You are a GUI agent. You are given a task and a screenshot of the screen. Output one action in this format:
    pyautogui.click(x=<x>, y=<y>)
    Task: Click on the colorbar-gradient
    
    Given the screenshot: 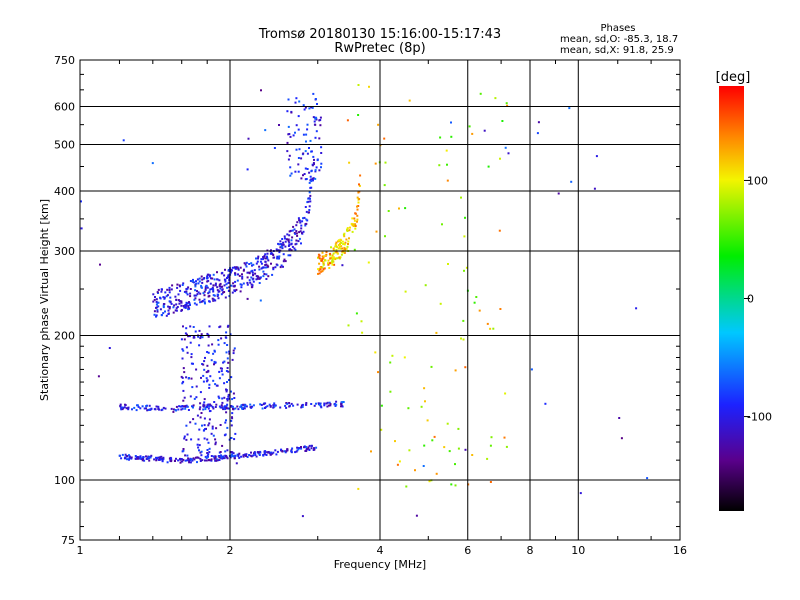 What is the action you would take?
    pyautogui.click(x=731, y=298)
    